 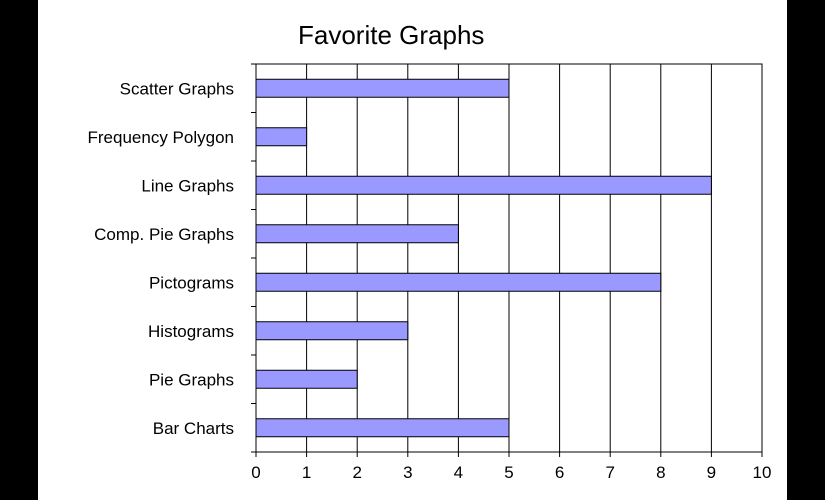 What do you see at coordinates (191, 282) in the screenshot?
I see `category-label: Pictograms` at bounding box center [191, 282].